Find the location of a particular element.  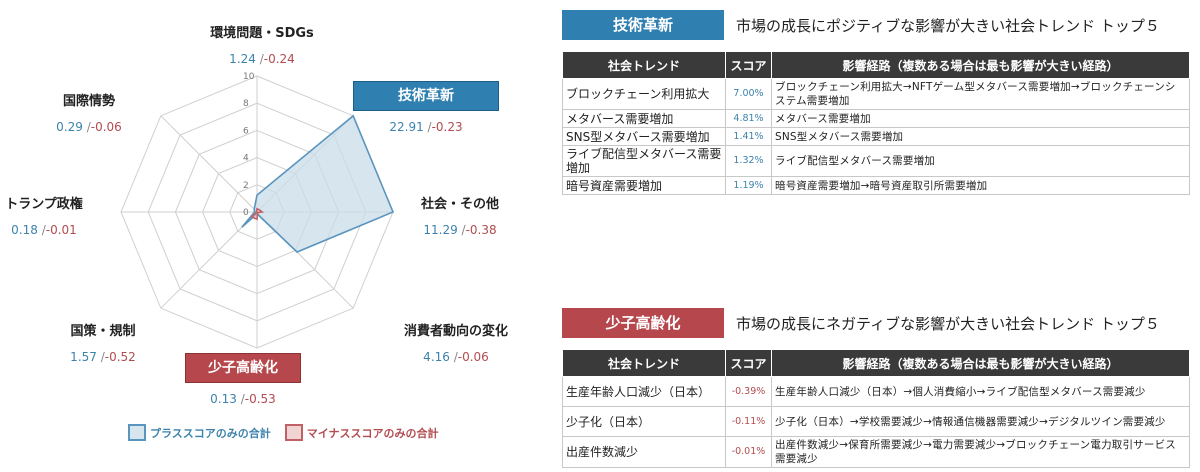

trend-cell: 少子化（日本） is located at coordinates (644, 421).